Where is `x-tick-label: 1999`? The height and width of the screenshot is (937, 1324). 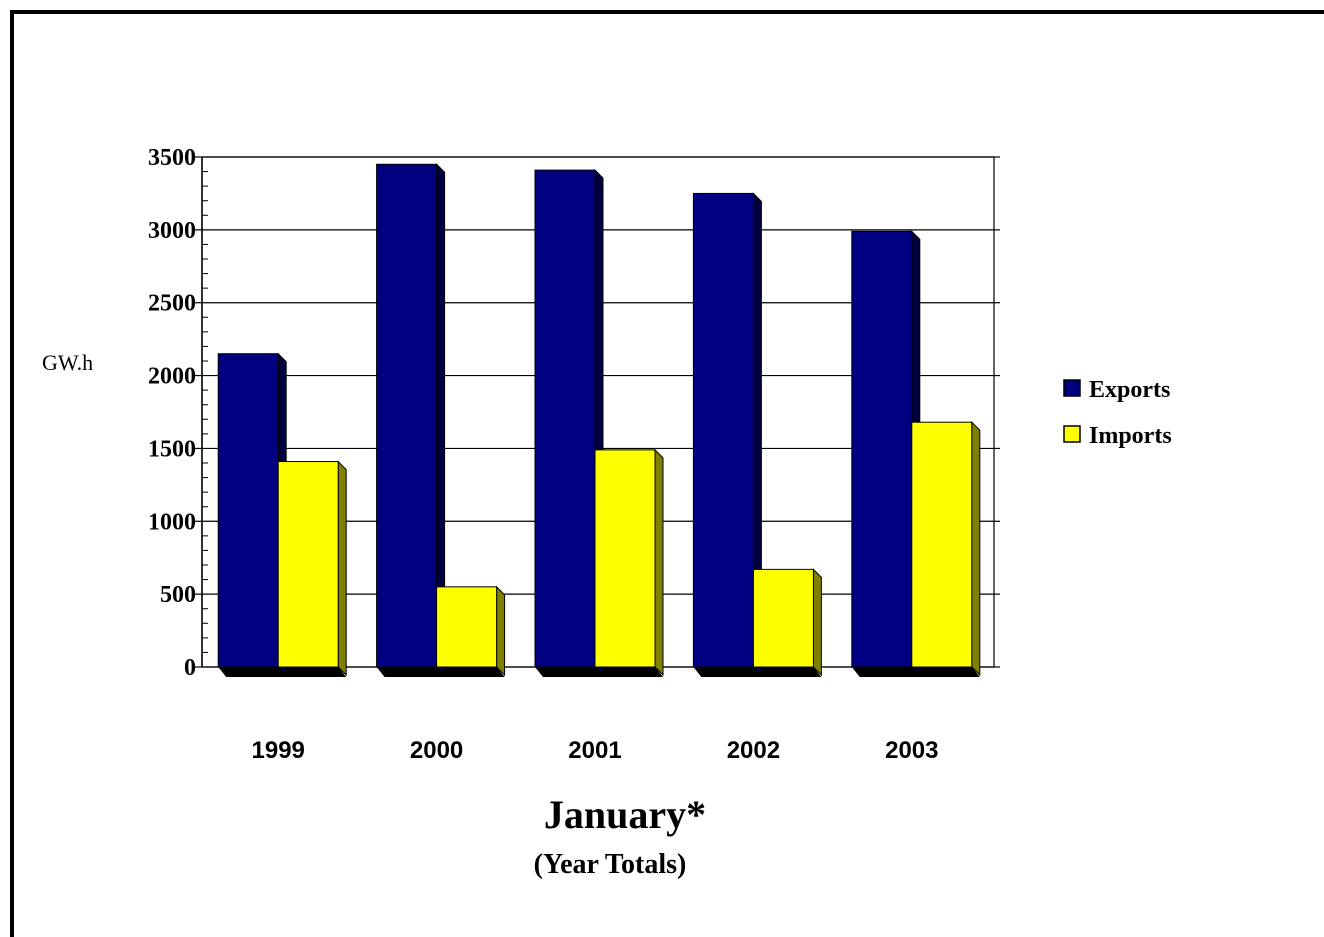 x-tick-label: 1999 is located at coordinates (278, 750).